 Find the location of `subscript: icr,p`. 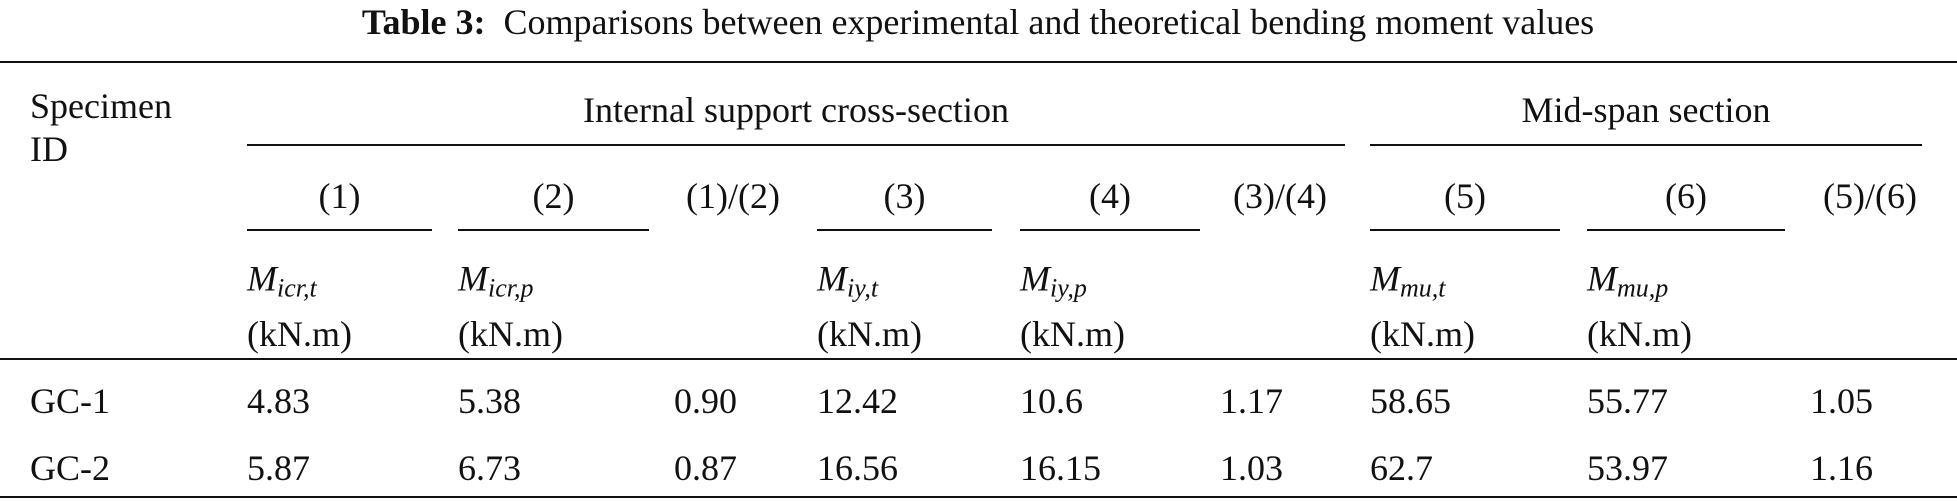

subscript: icr,p is located at coordinates (511, 288).